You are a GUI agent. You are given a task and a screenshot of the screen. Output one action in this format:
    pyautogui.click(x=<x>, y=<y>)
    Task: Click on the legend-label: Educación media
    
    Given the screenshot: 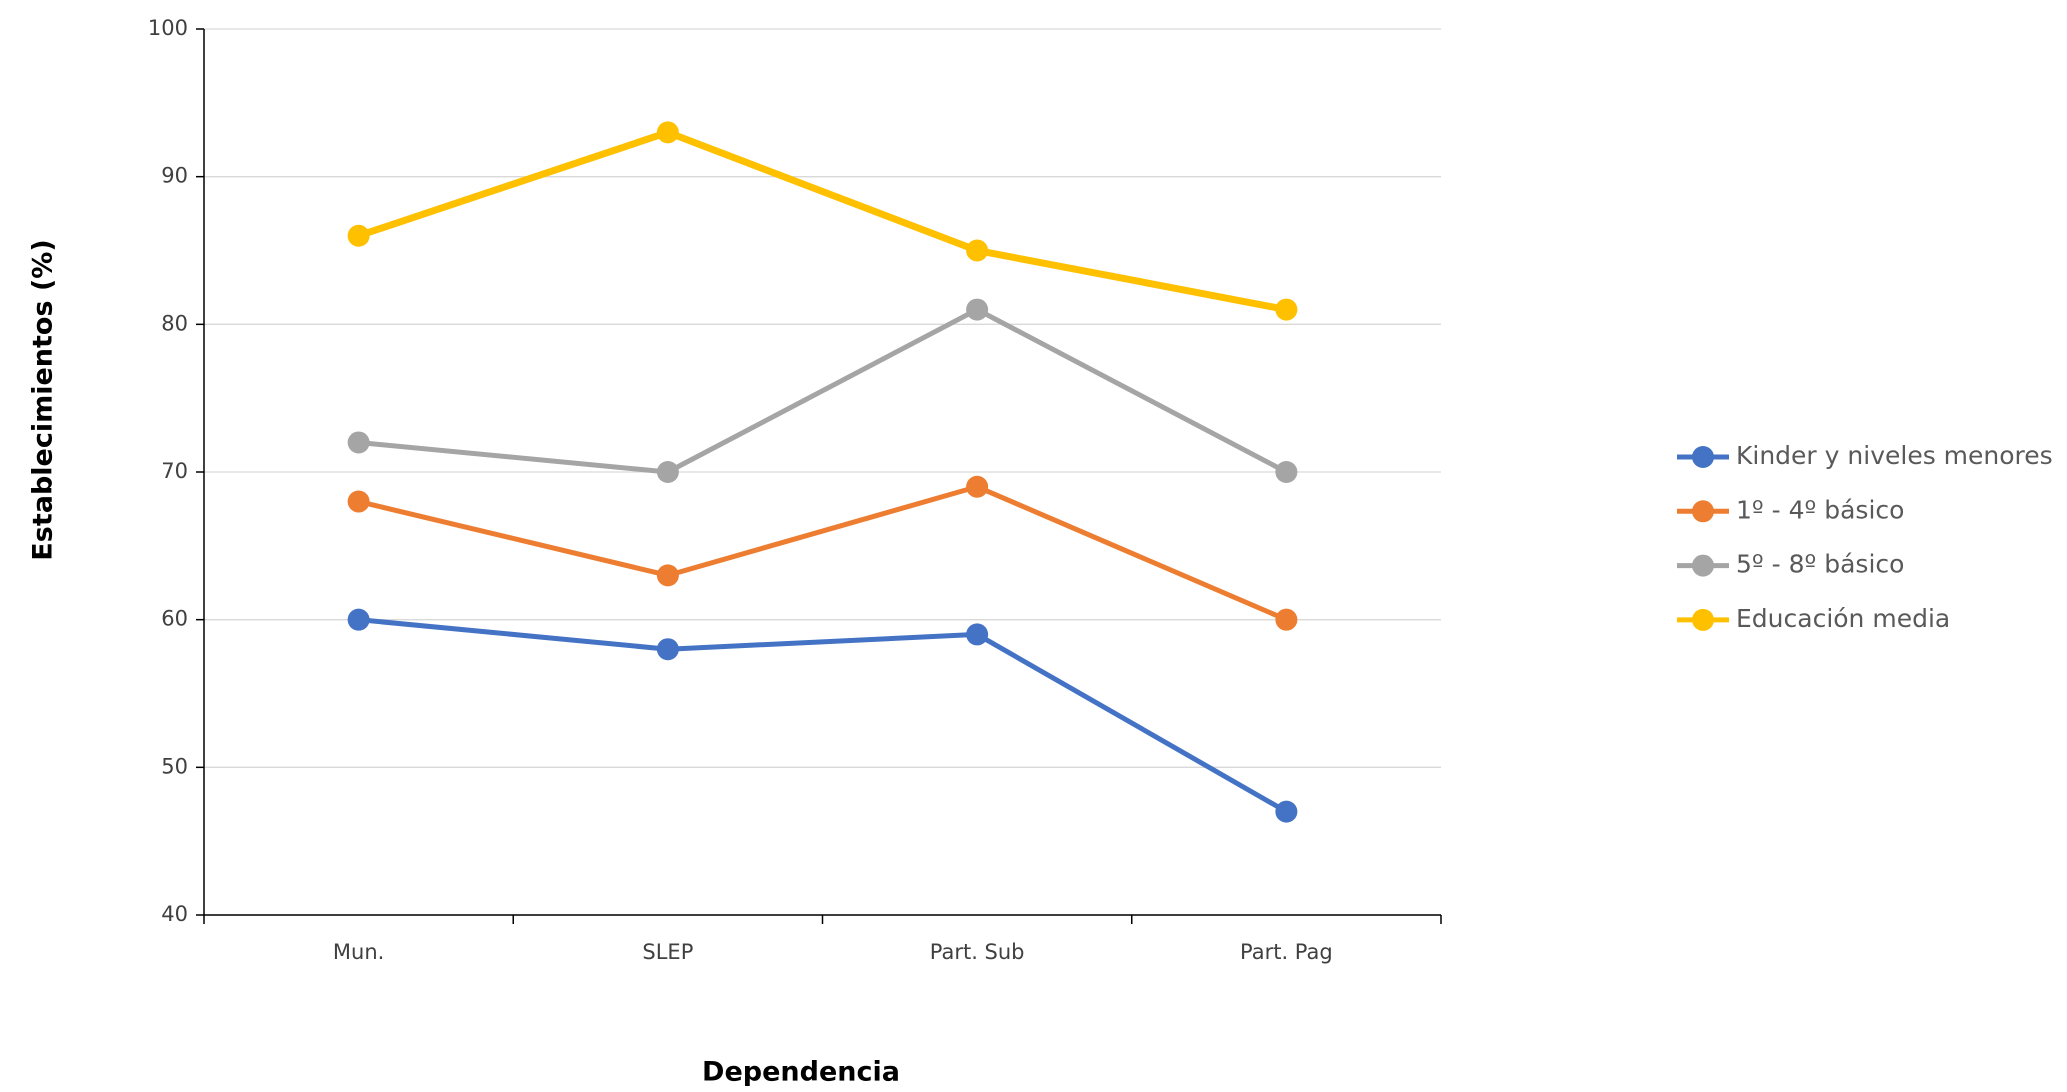 What is the action you would take?
    pyautogui.click(x=1843, y=618)
    